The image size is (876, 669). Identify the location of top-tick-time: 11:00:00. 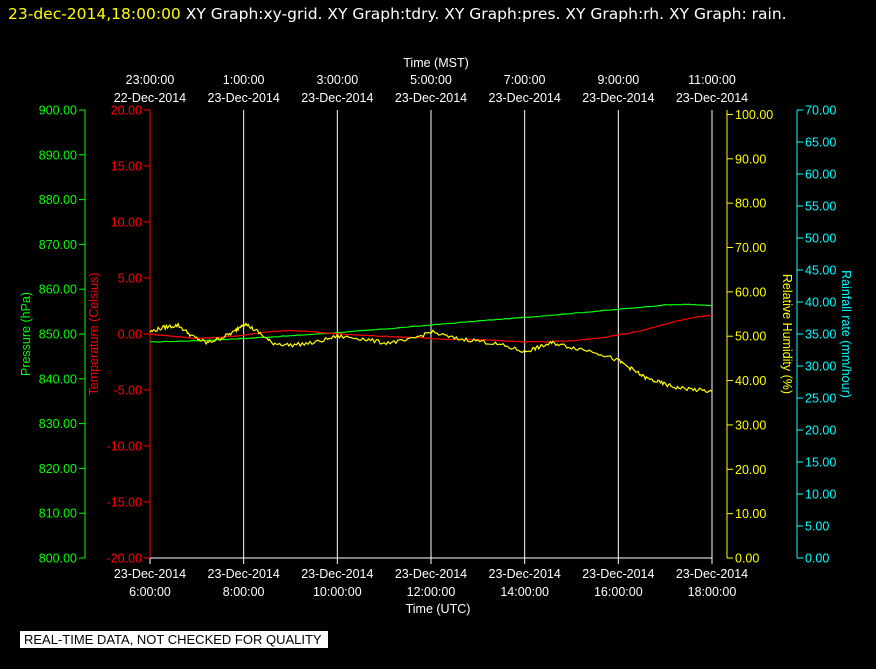
(712, 80).